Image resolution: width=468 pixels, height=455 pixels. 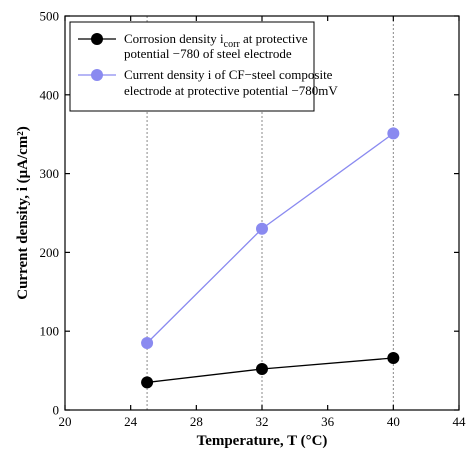 I want to click on legend-label-2: Current density i of CF−steel composite, so click(x=228, y=74).